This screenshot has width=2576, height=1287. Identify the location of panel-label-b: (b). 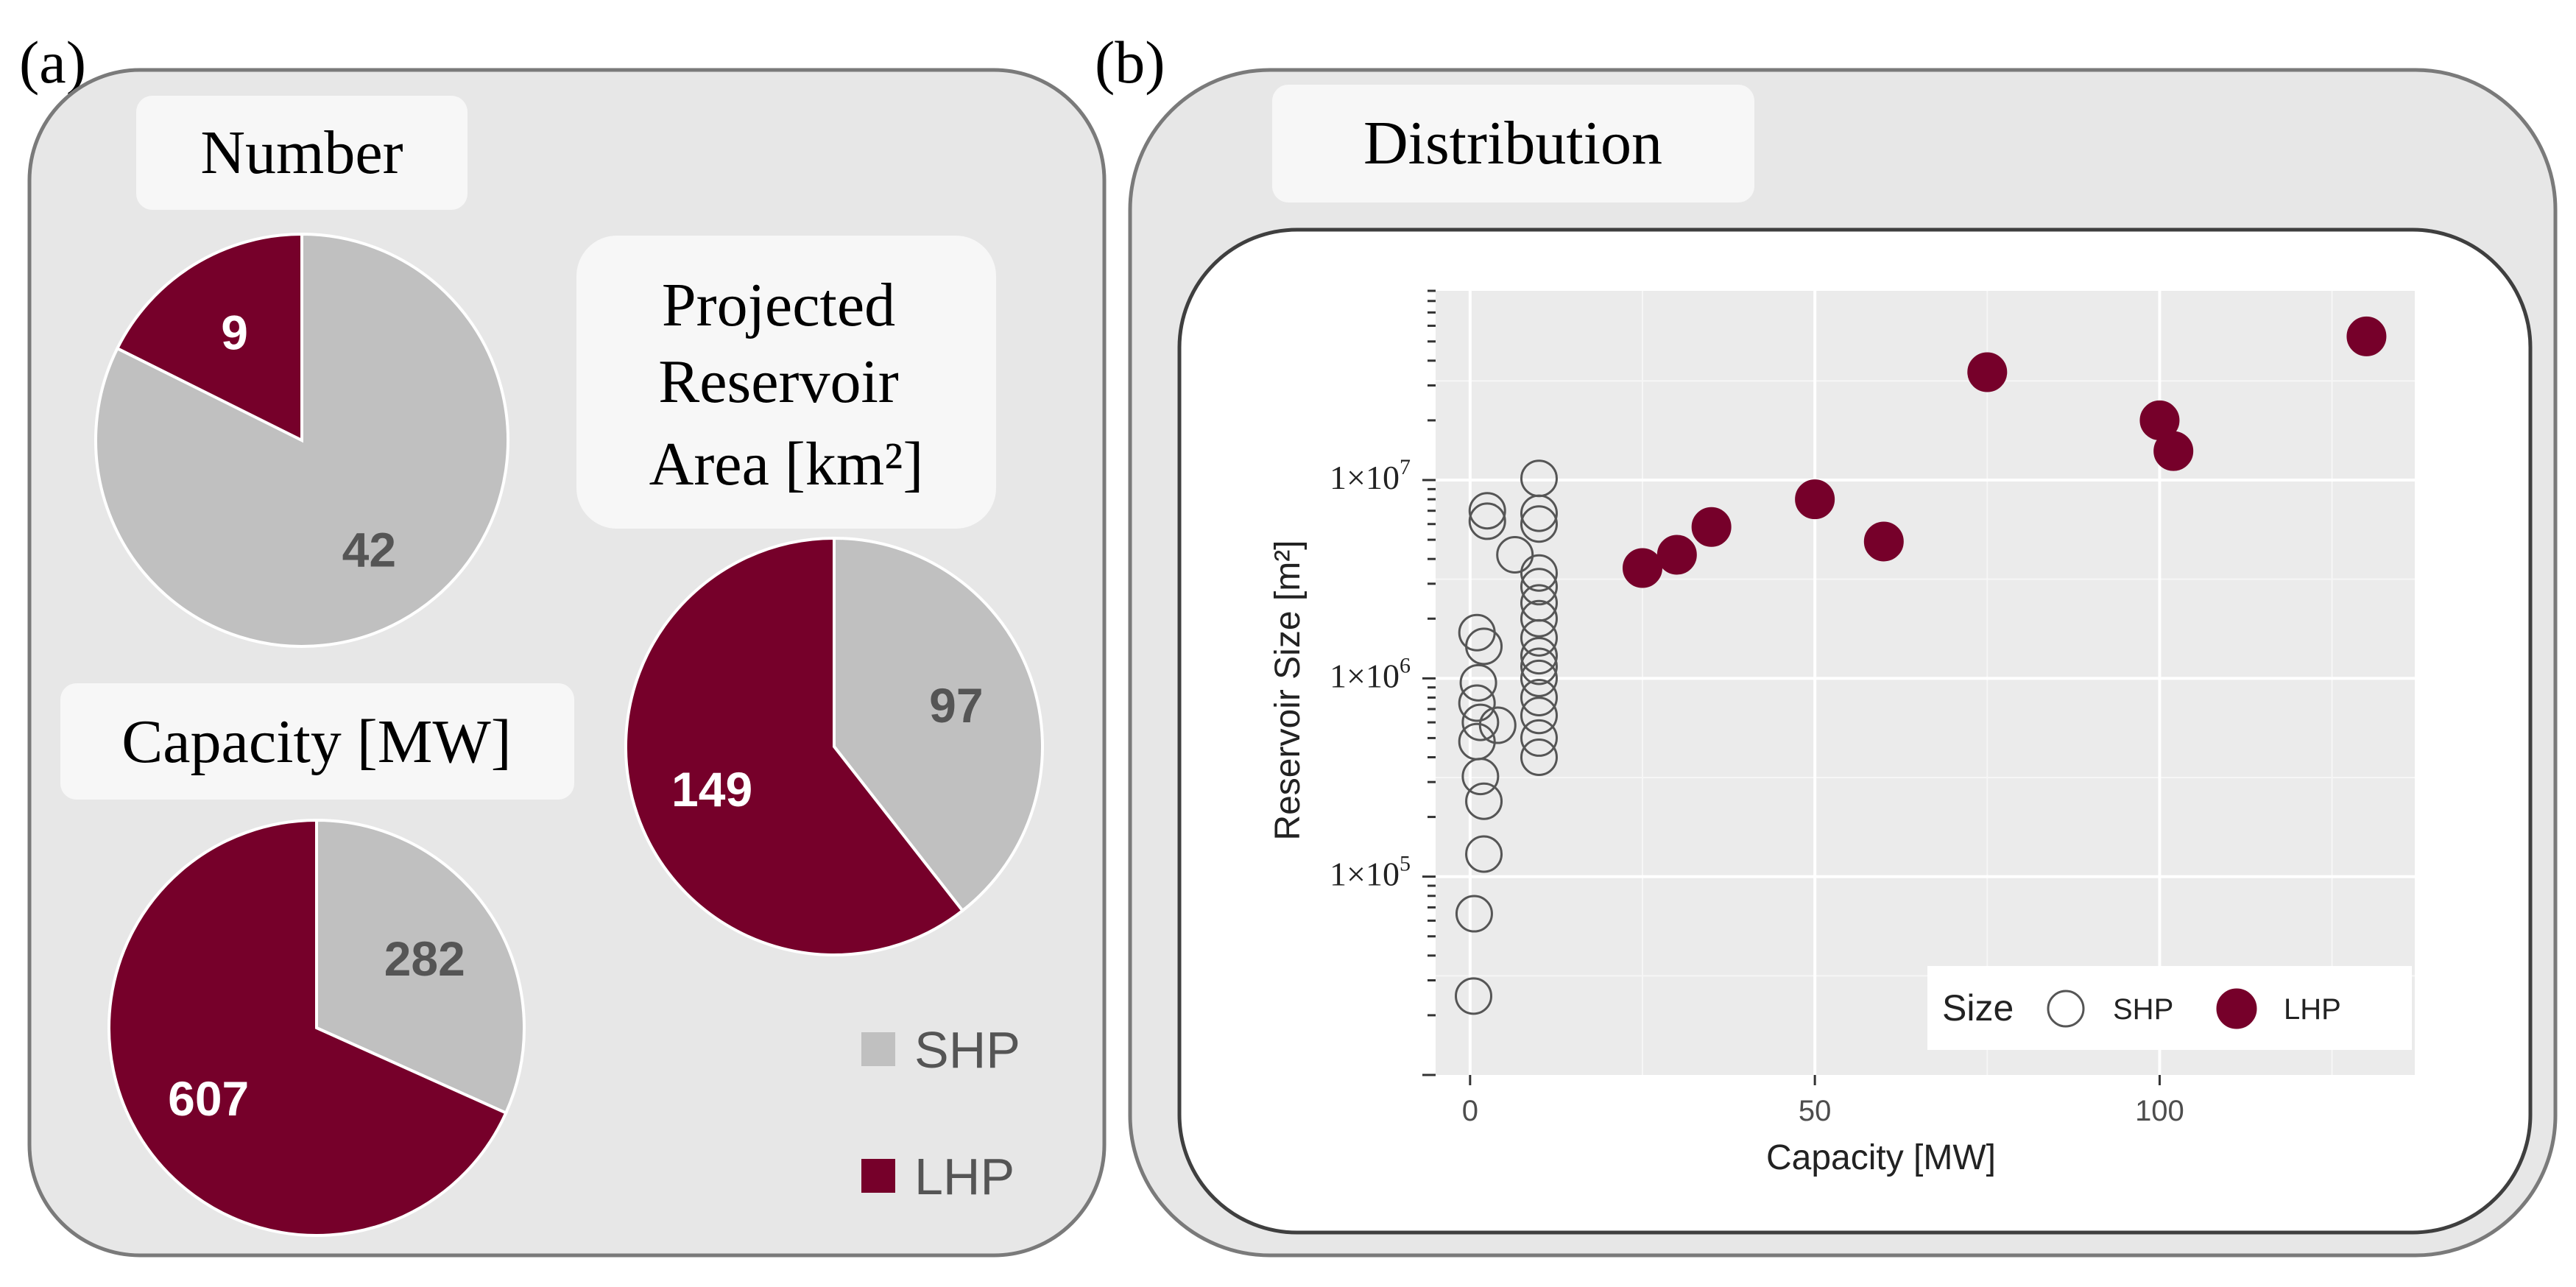
(1130, 63).